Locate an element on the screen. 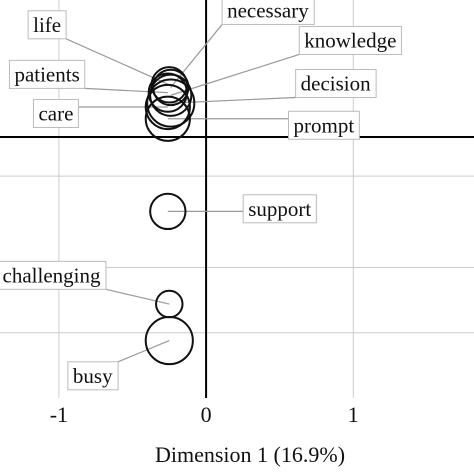 The image size is (474, 474). label-knowledge: knowledge is located at coordinates (350, 40).